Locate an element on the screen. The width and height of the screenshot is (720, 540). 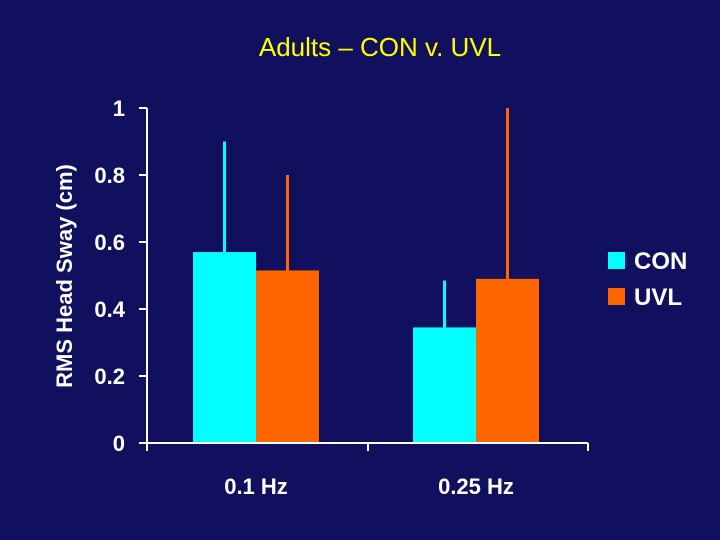
y-tick-label: 0.2 is located at coordinates (109, 376).